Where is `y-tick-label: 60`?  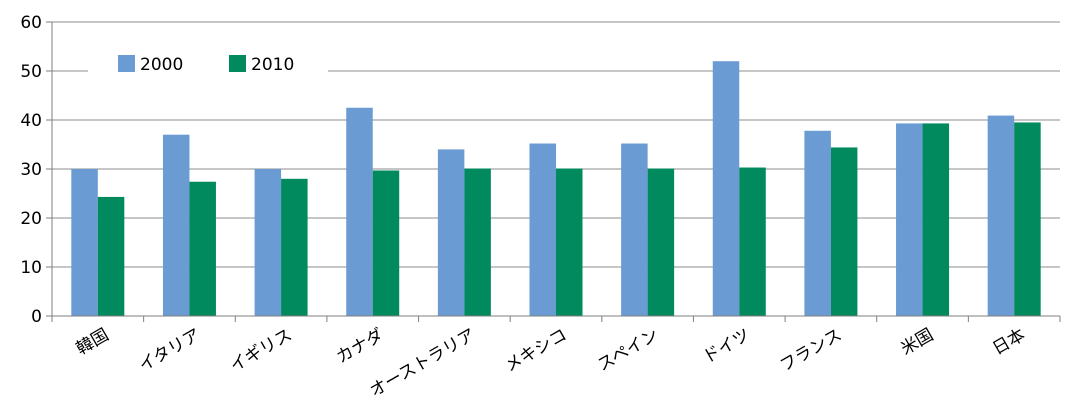
y-tick-label: 60 is located at coordinates (31, 23).